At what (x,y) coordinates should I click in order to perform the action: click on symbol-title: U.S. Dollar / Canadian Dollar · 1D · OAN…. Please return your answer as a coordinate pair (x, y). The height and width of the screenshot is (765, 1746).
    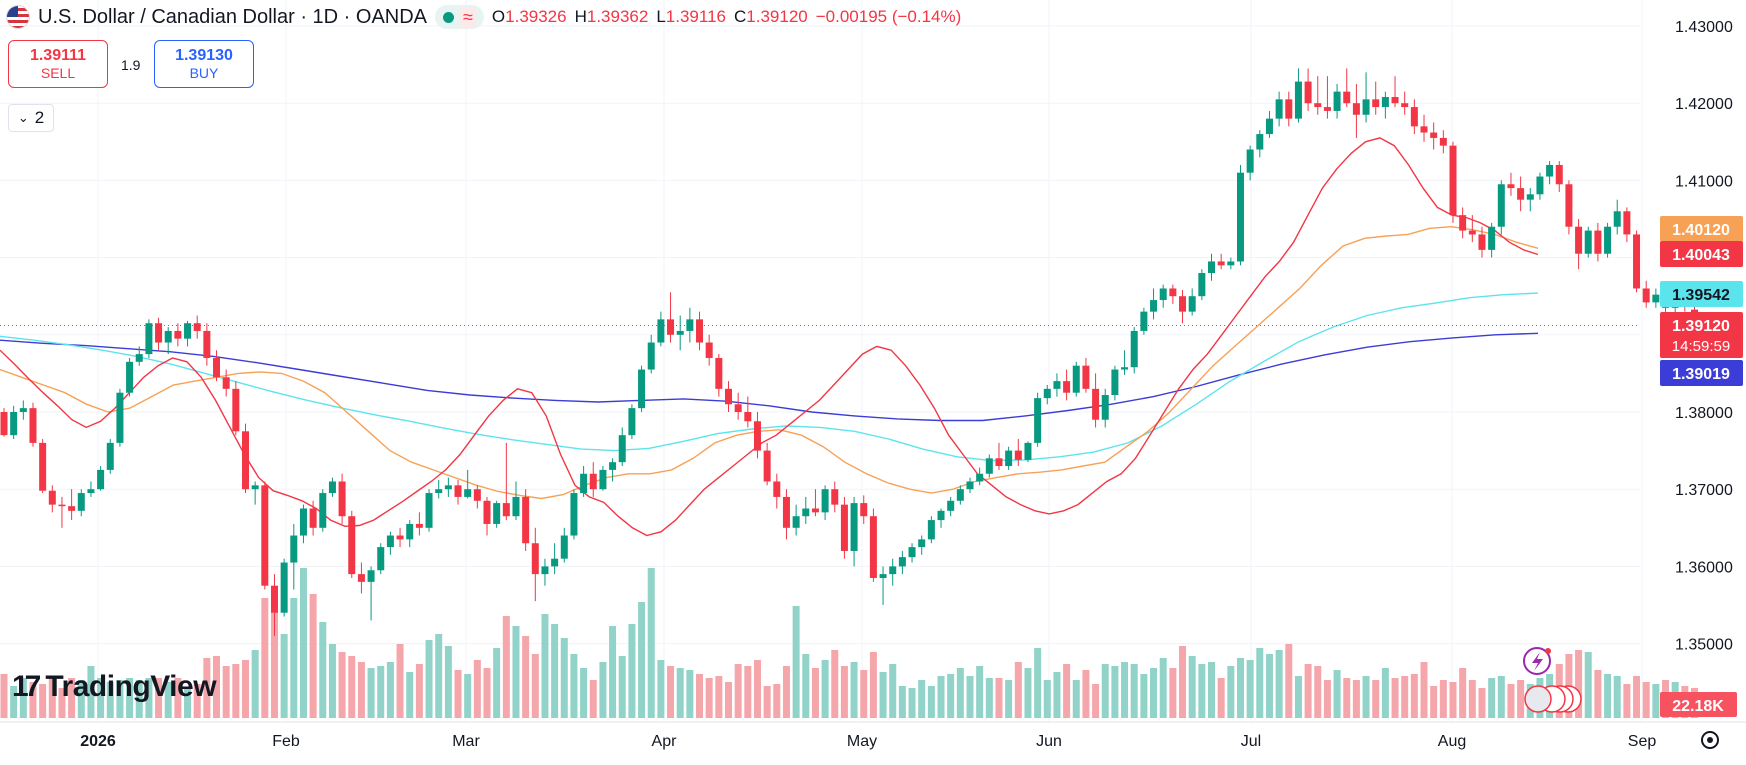
    Looking at the image, I should click on (233, 16).